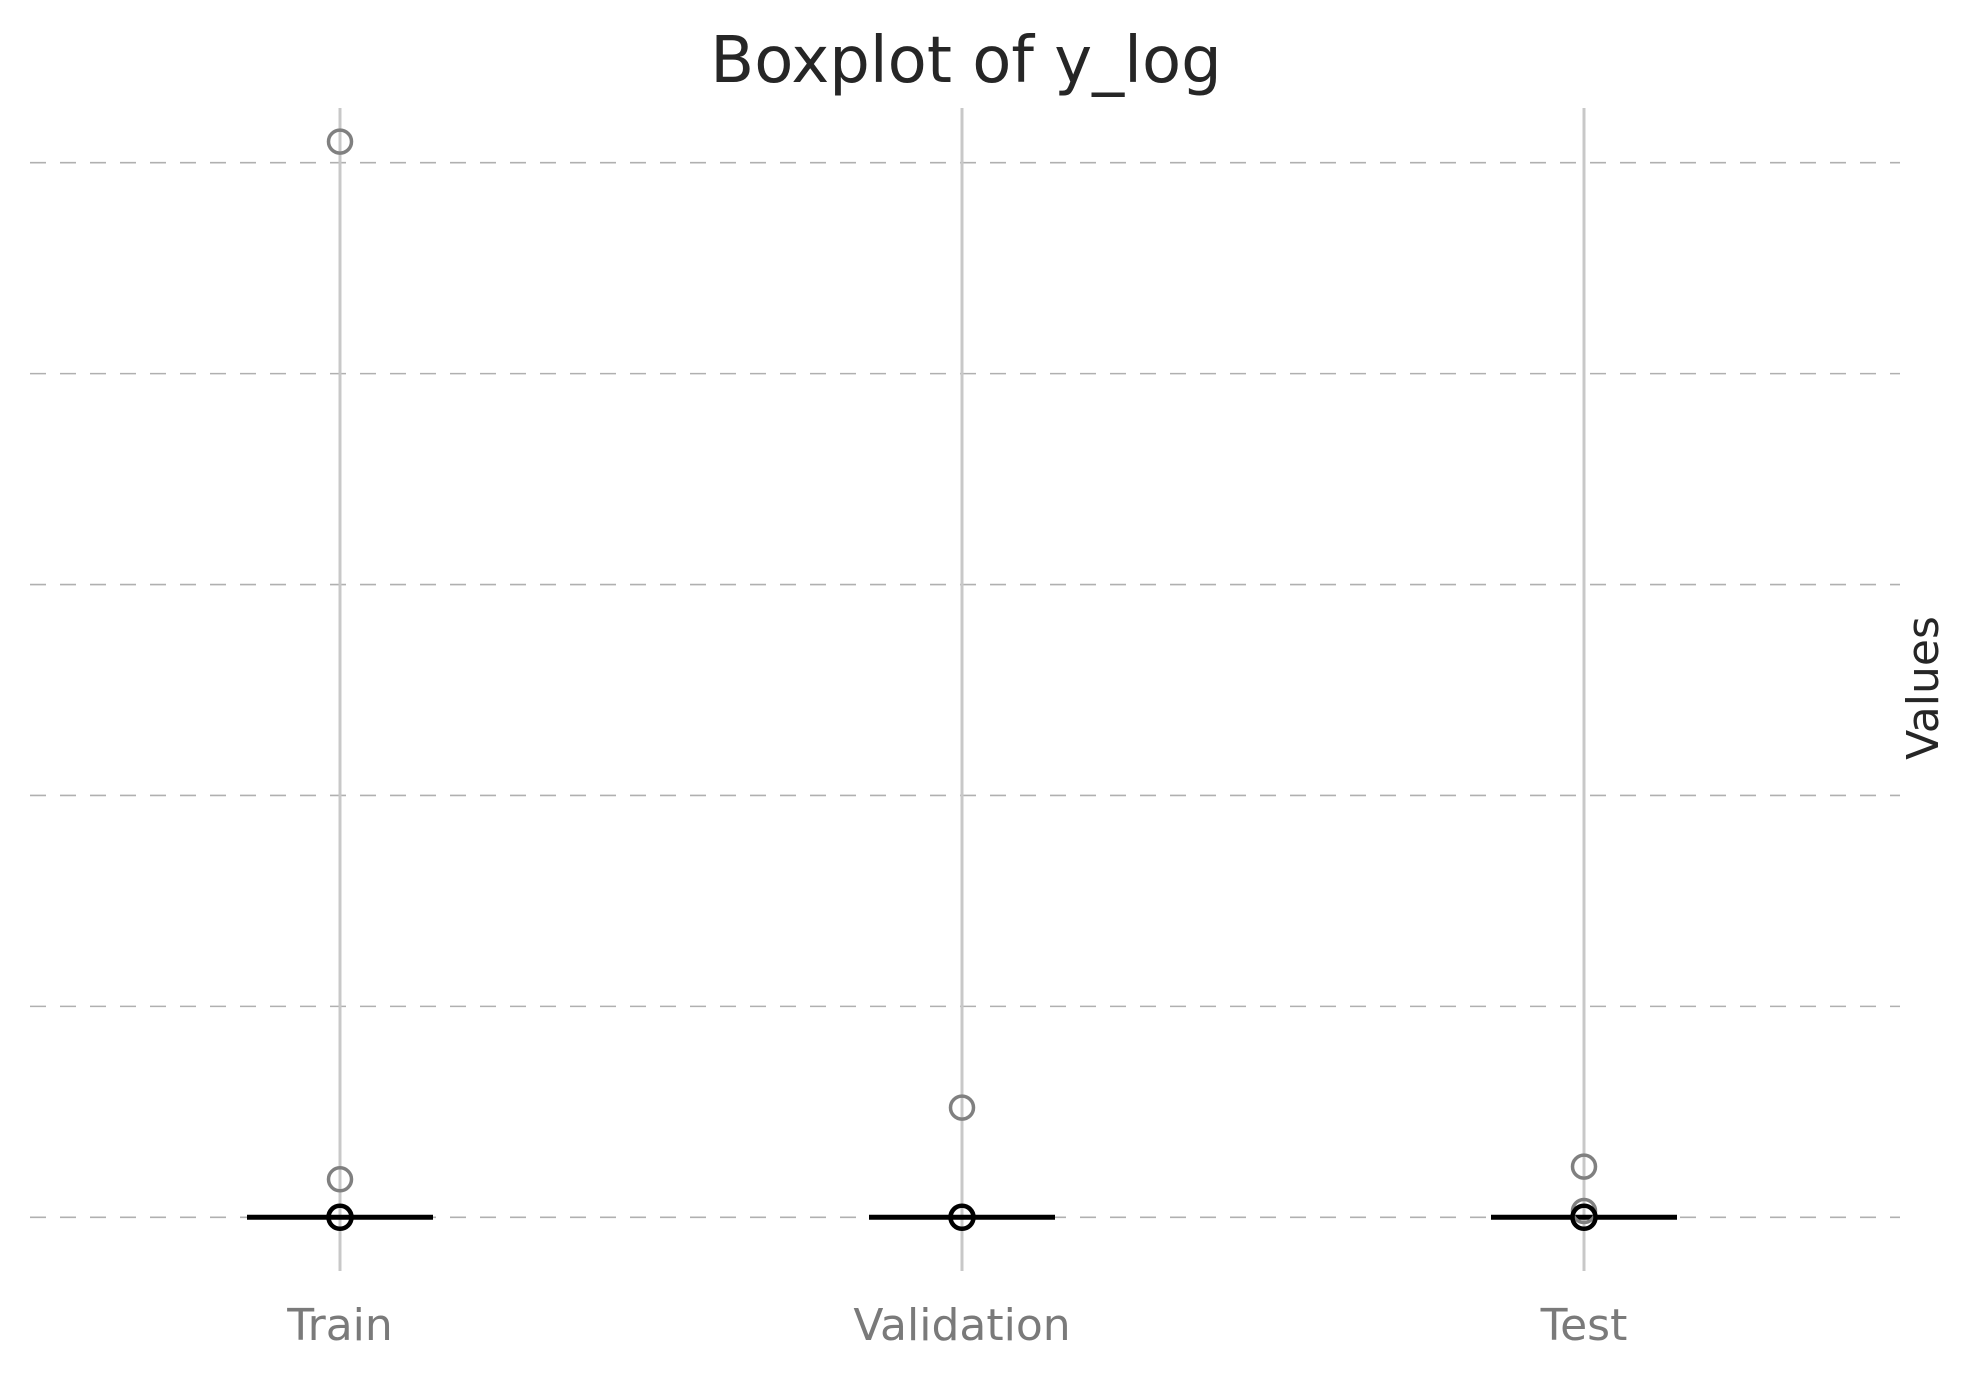 The image size is (1984, 1376). What do you see at coordinates (961, 1325) in the screenshot?
I see `x-tick-label: Validation` at bounding box center [961, 1325].